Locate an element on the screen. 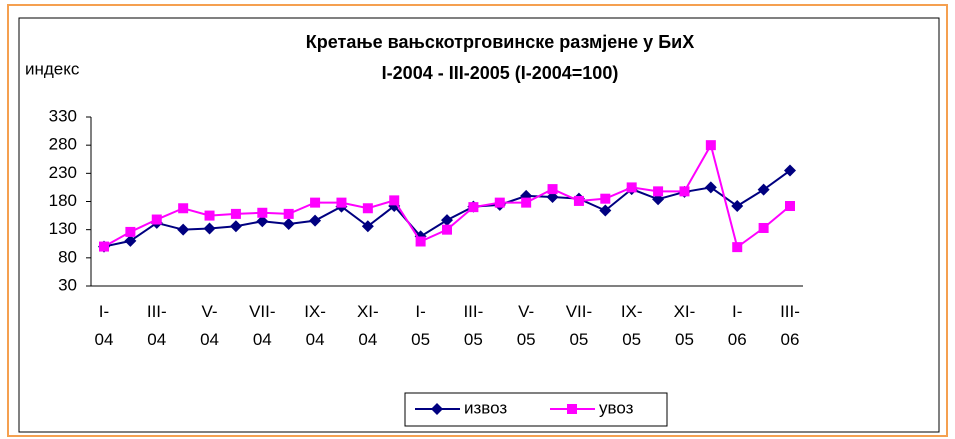  x-tick-label: III- 04 is located at coordinates (157, 325).